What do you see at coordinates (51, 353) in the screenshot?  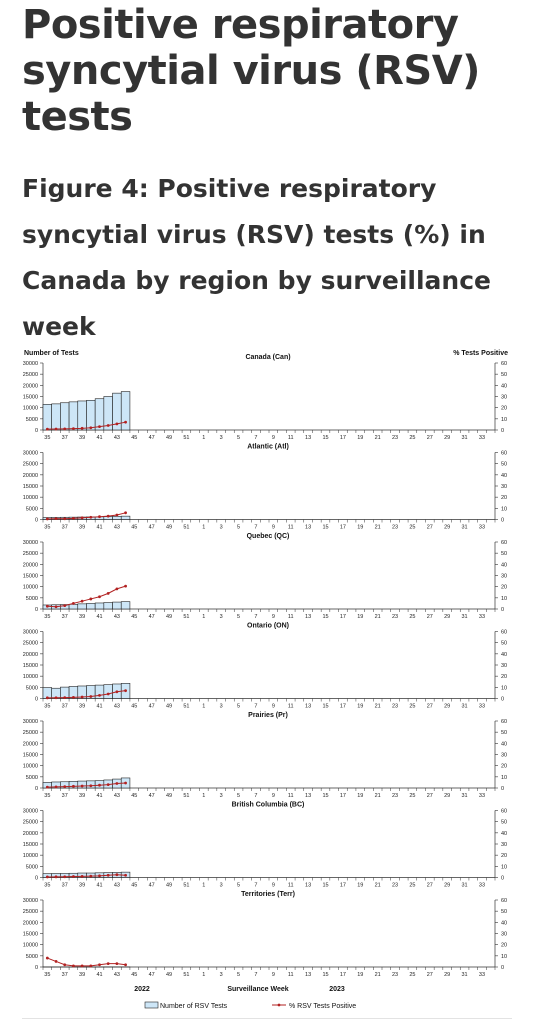 I see `left-axis-label: Number of Tests` at bounding box center [51, 353].